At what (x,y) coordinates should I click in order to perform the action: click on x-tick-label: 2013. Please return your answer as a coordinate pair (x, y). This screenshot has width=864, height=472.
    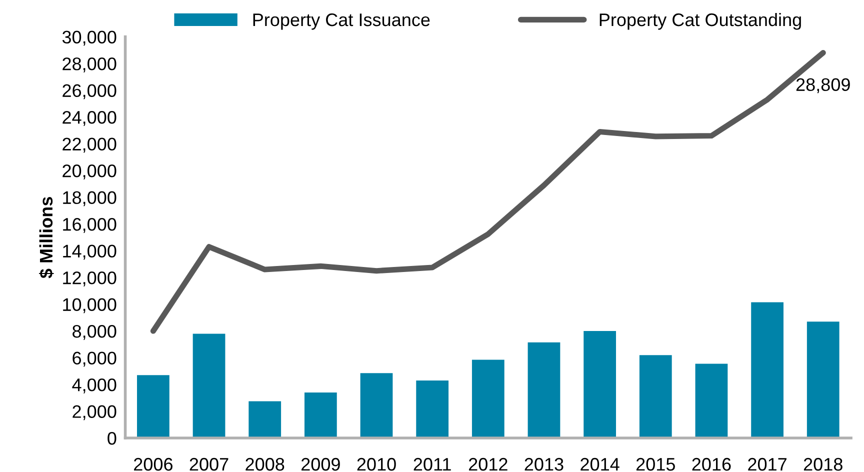
    Looking at the image, I should click on (544, 464).